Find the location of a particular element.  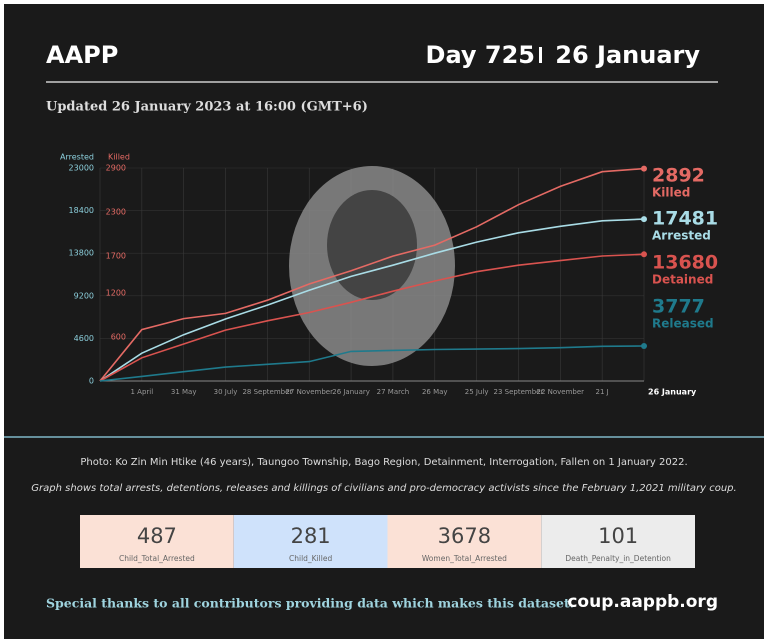

end-value-label: 13680 is located at coordinates (685, 263).